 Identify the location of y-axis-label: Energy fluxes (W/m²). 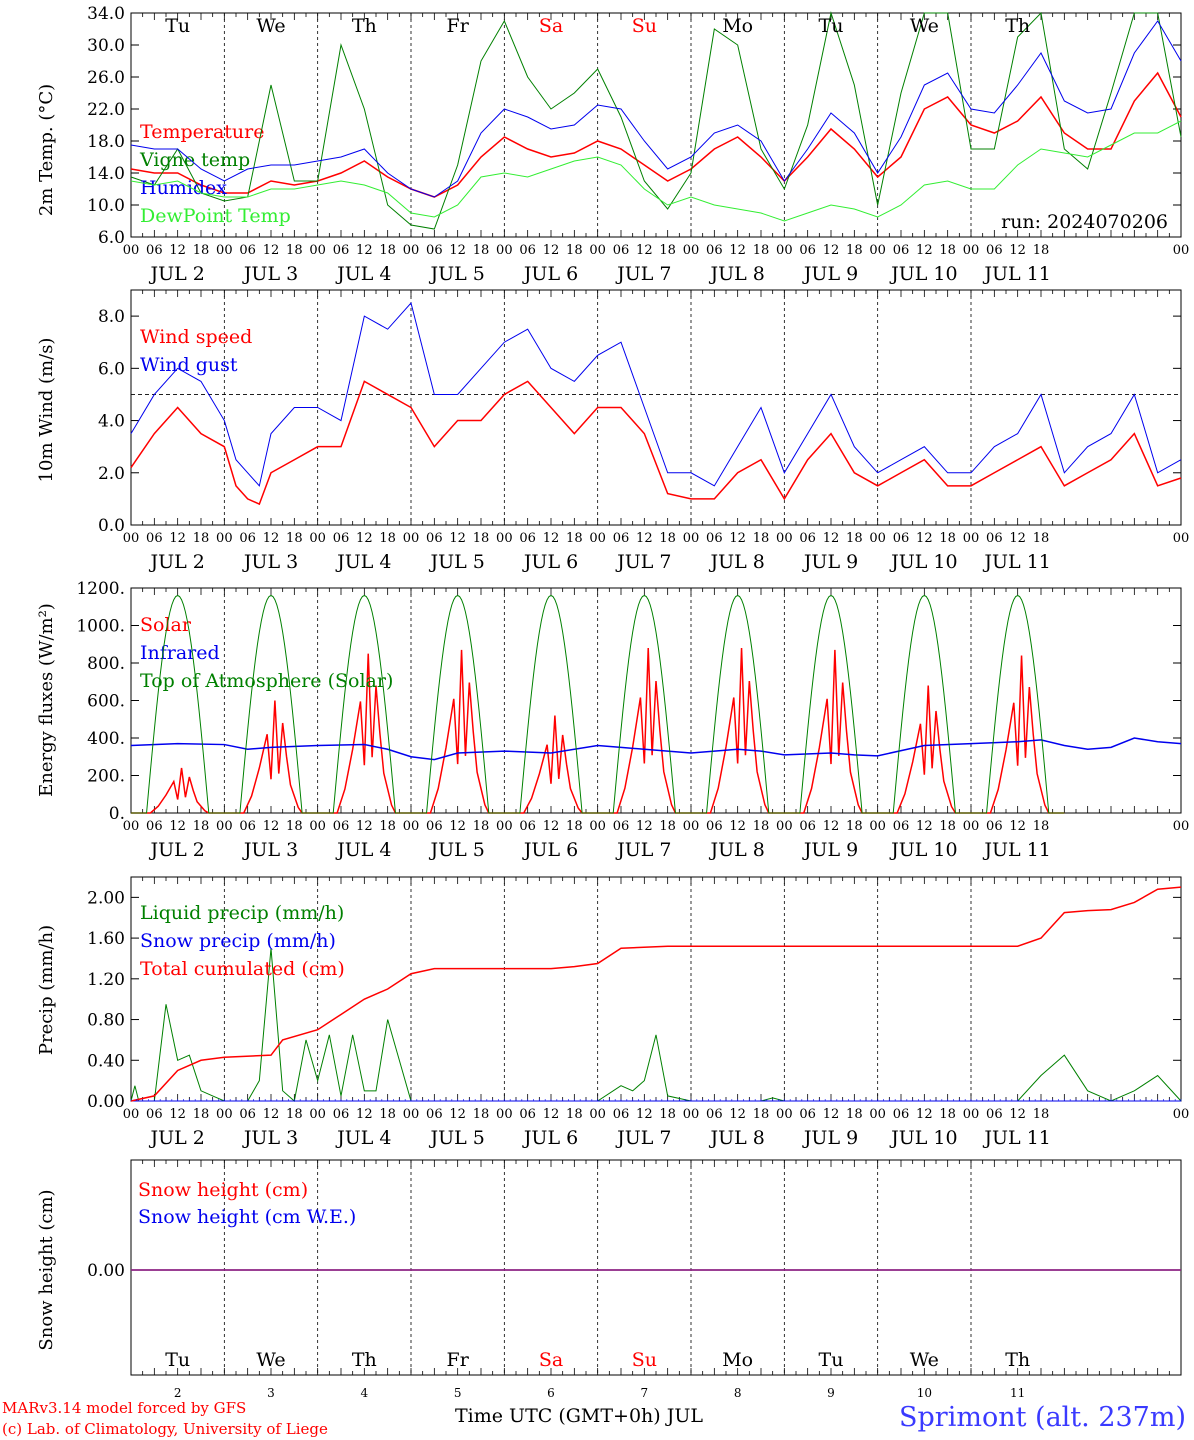
(46, 700).